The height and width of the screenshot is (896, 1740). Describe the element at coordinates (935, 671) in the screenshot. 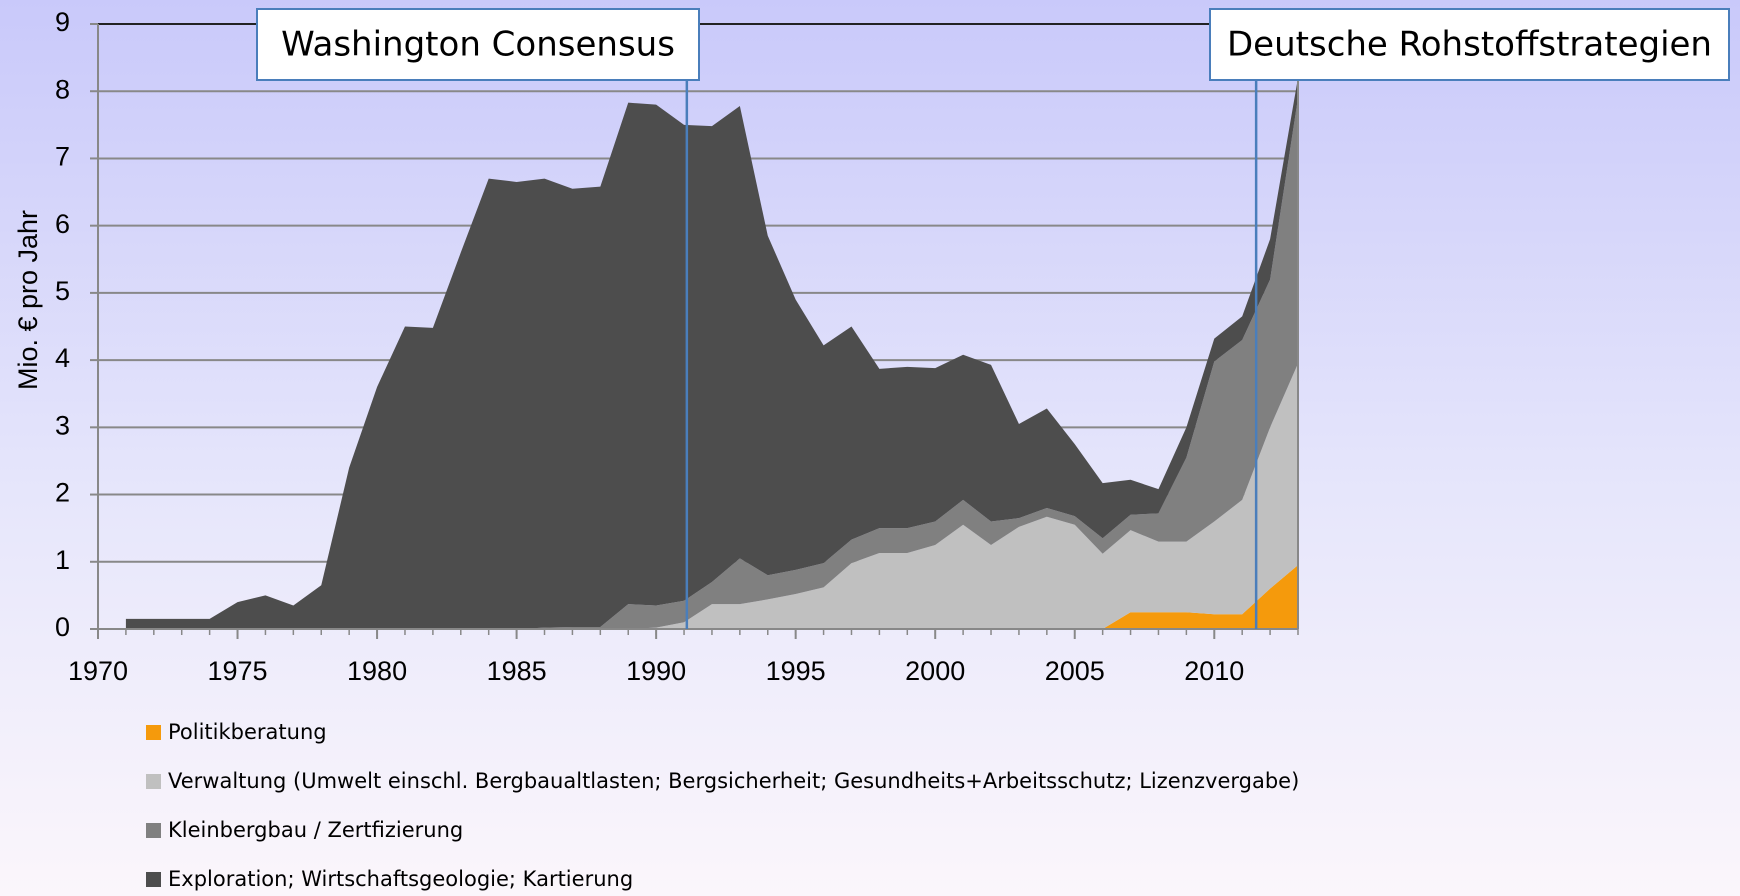

I see `x-tick-label: 2000` at that location.